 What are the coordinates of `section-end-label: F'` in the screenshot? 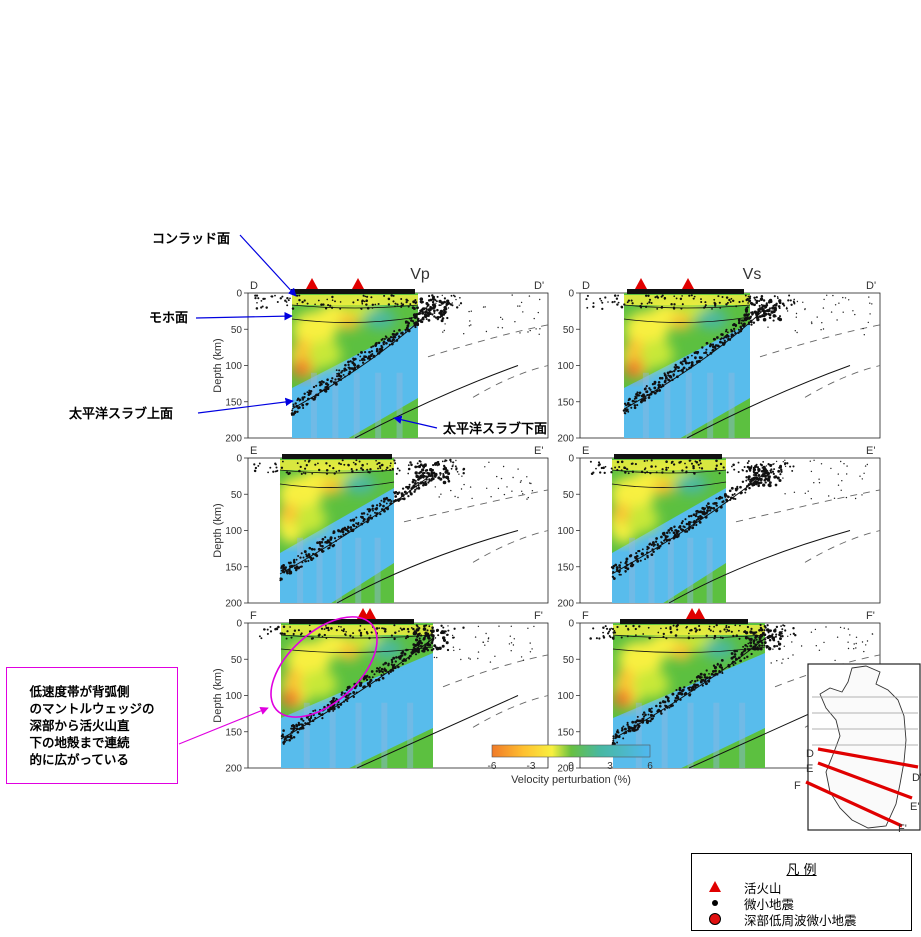 It's located at (538, 616).